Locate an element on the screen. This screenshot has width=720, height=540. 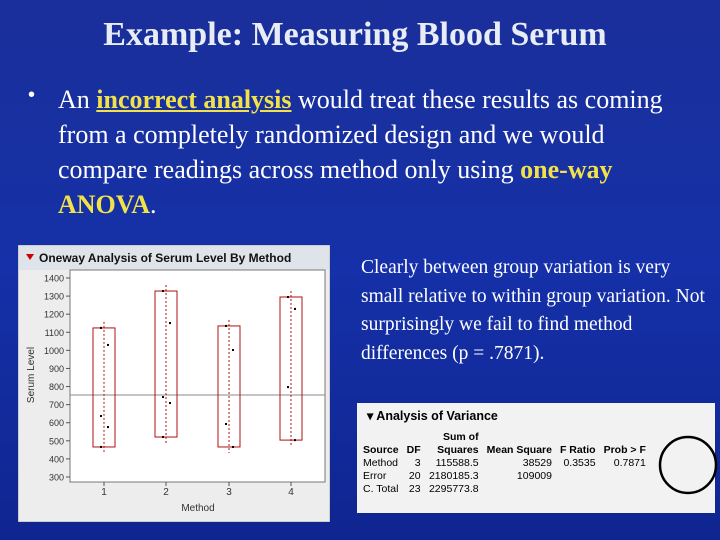
y-tick-label: 800 is located at coordinates (56, 387).